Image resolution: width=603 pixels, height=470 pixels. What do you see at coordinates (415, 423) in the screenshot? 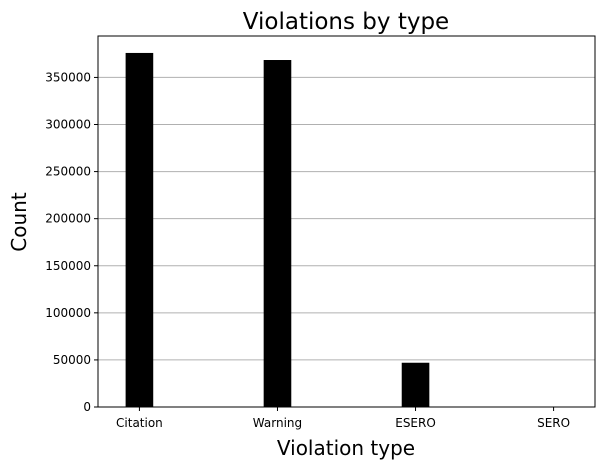
I see `x-tick-label-2: ESERO` at bounding box center [415, 423].